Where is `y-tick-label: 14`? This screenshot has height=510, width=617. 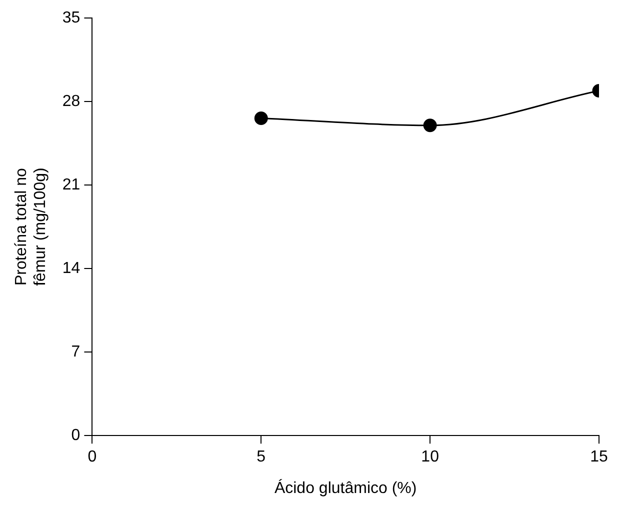 y-tick-label: 14 is located at coordinates (71, 268).